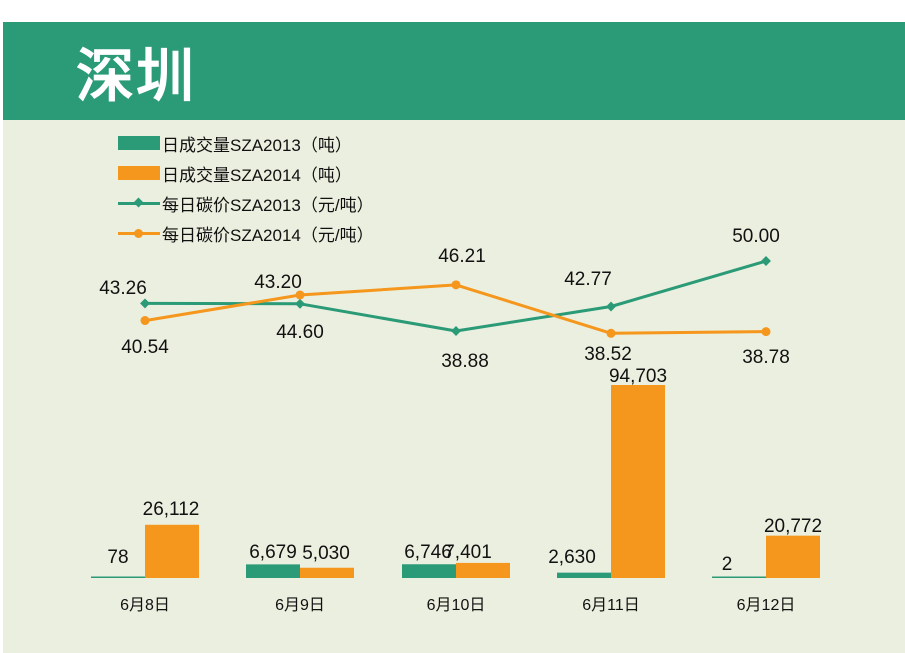  What do you see at coordinates (123, 288) in the screenshot?
I see `line-value-label: 43.26` at bounding box center [123, 288].